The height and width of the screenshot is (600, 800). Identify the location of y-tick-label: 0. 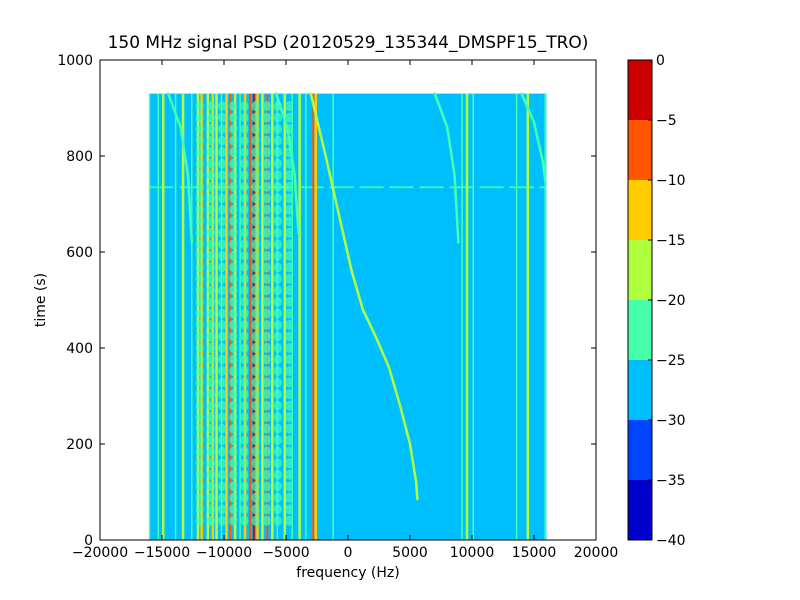
(88, 541).